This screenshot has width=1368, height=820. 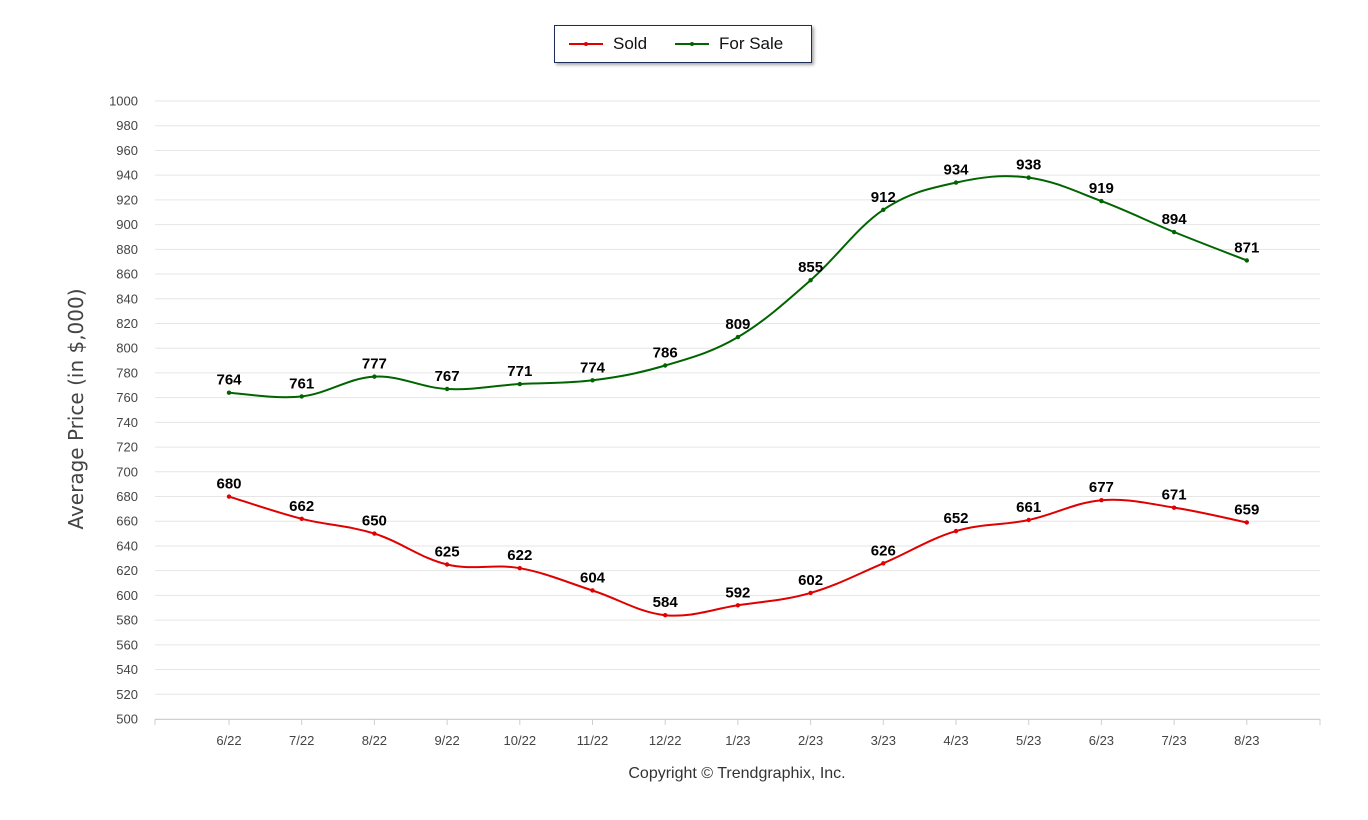 What do you see at coordinates (883, 740) in the screenshot?
I see `x-tick-label-3/23: 3/23` at bounding box center [883, 740].